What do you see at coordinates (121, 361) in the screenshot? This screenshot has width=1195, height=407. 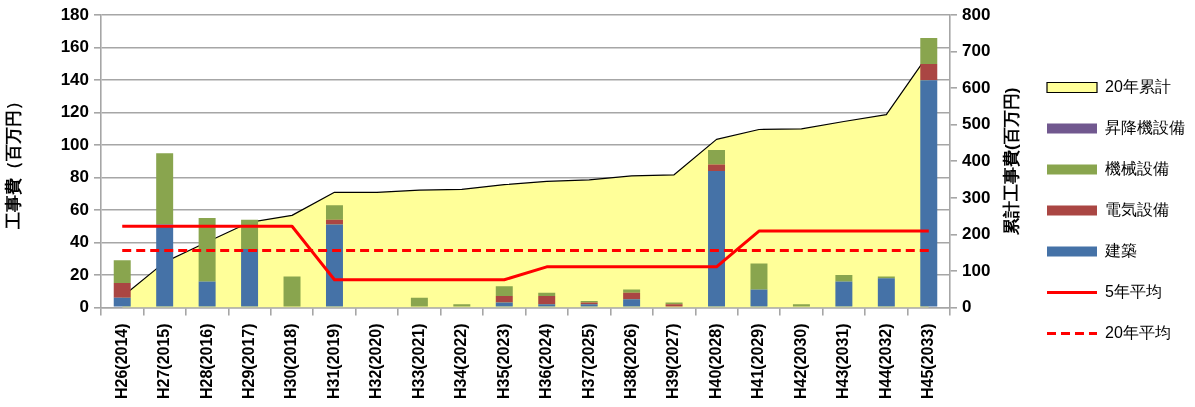 I see `x-tick-label: H26(2014)` at bounding box center [121, 361].